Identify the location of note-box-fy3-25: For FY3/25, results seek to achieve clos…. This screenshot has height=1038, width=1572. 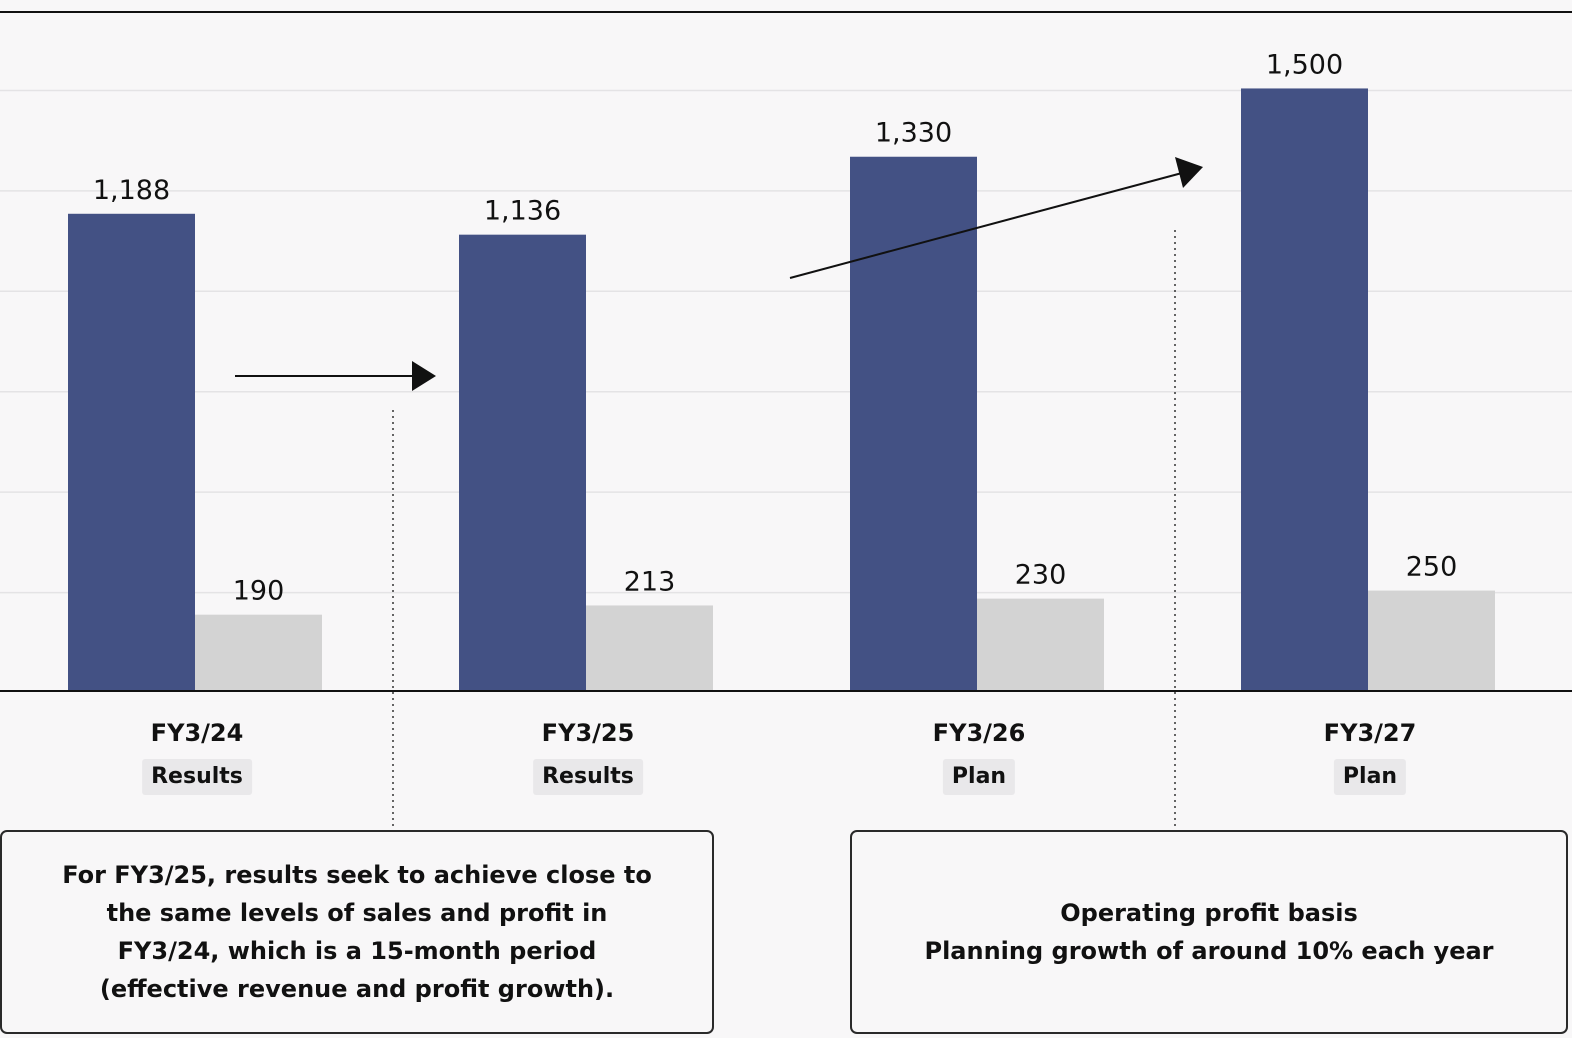
(357, 932).